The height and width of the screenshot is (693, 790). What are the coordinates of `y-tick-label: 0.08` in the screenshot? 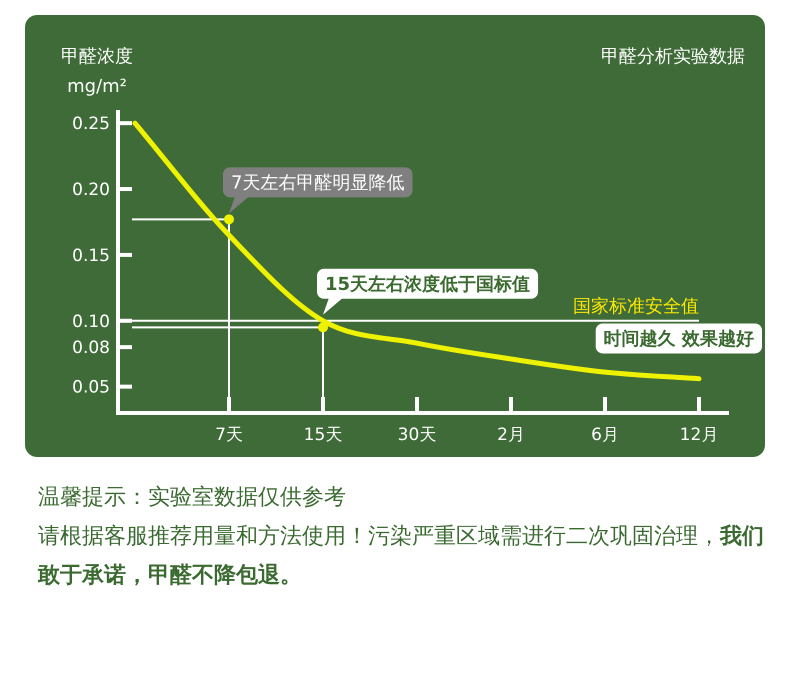 It's located at (91, 348).